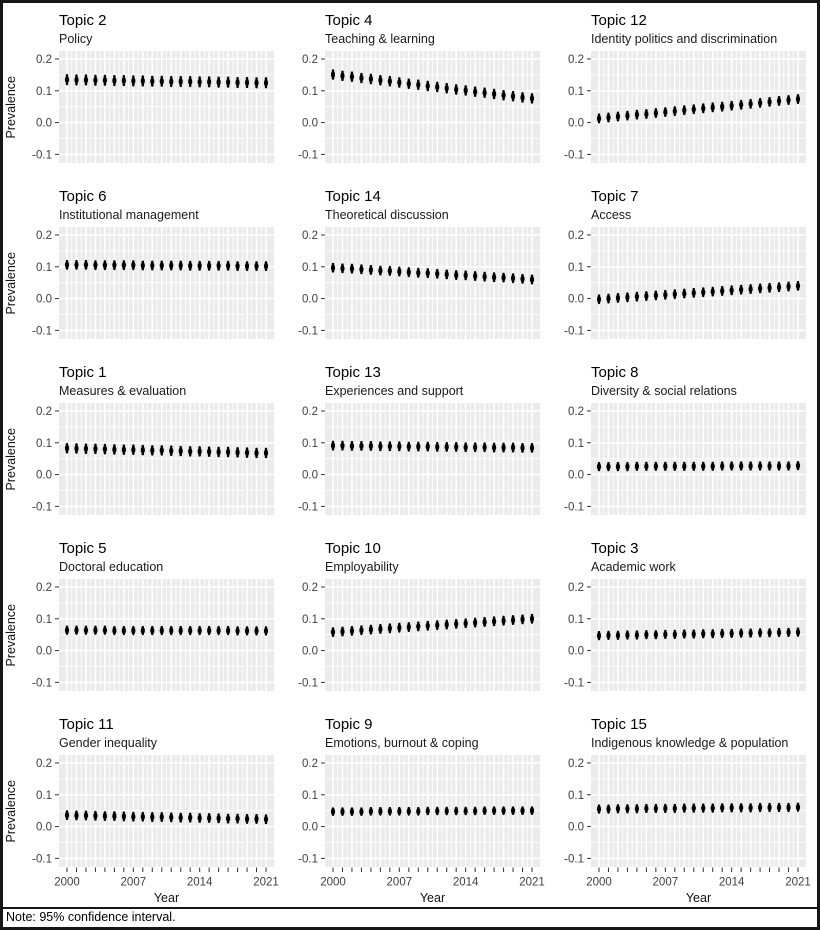  I want to click on facet-panel: Topic 7 Access 0.2 0.1 0.0 -0.1, so click(684, 260).